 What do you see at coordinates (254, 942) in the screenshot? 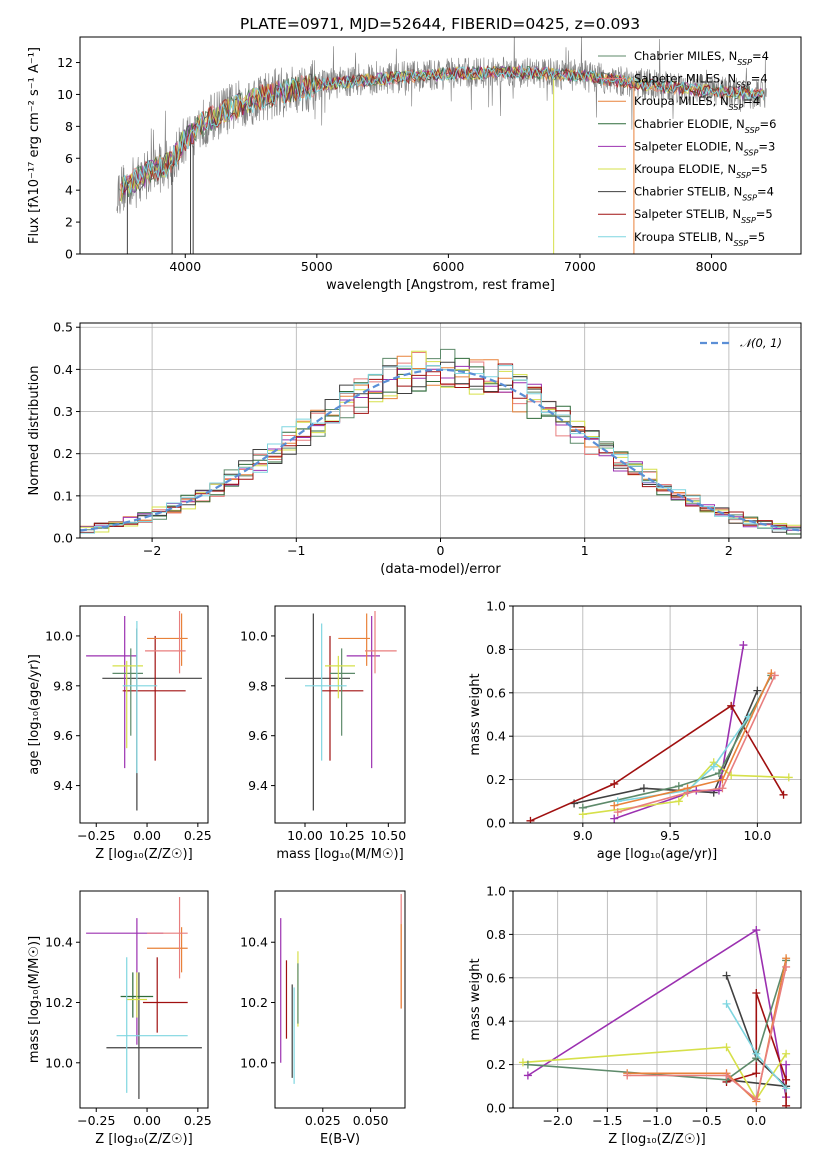
I see `y-tick-label: 10.4` at bounding box center [254, 942].